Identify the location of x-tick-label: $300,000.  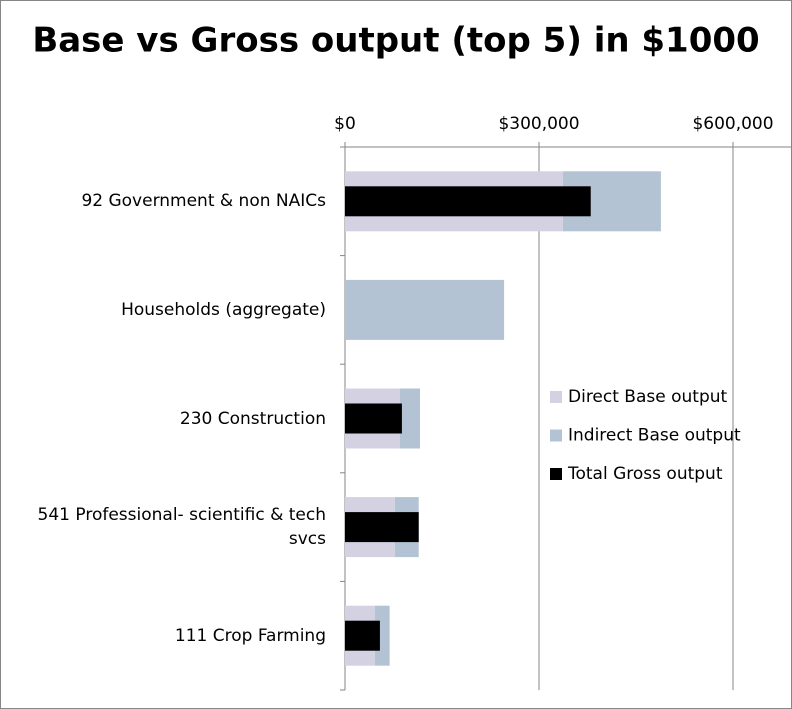
(538, 124).